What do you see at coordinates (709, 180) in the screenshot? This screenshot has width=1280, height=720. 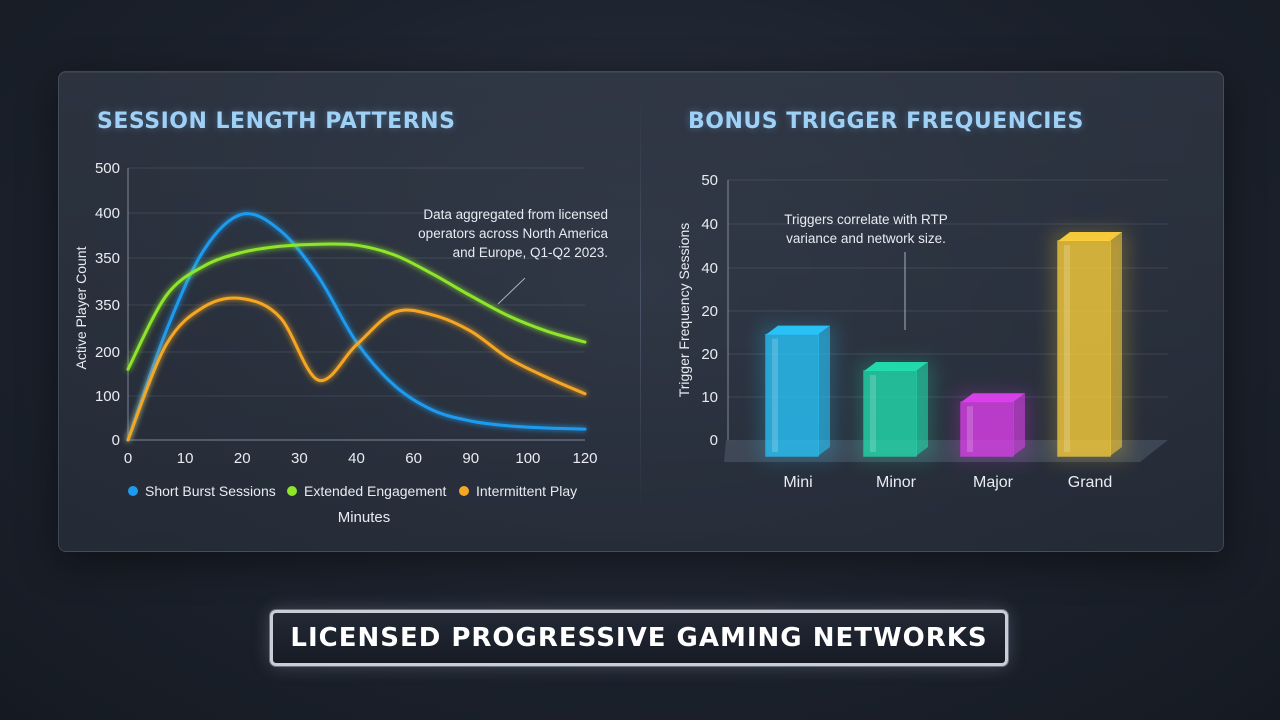 I see `bar-y-tick-label: 50` at bounding box center [709, 180].